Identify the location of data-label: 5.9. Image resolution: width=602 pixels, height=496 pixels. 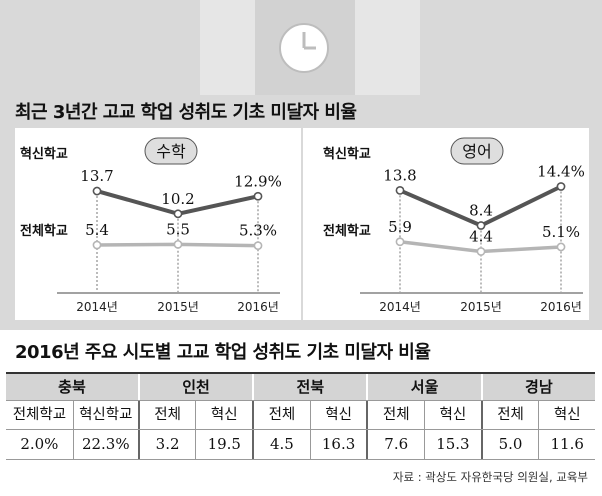
(400, 227).